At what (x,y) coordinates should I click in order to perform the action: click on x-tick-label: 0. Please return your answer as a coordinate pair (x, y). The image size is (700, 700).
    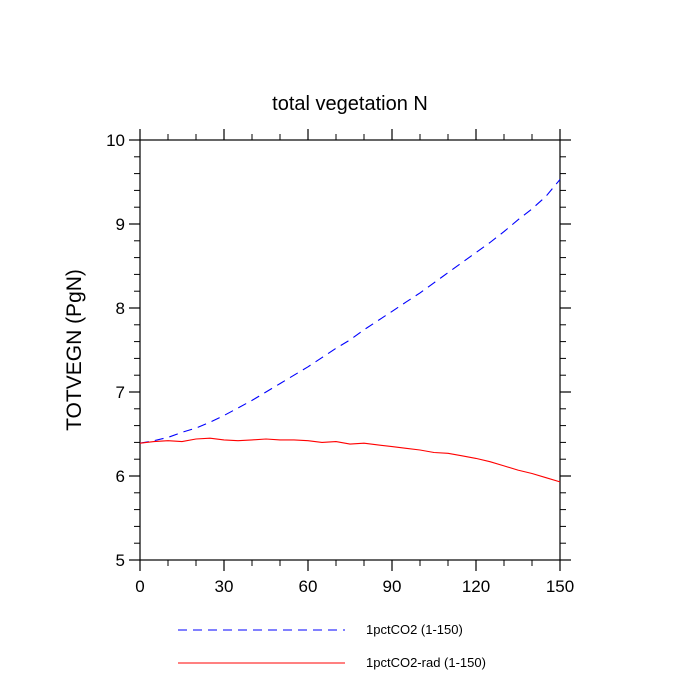
    Looking at the image, I should click on (139, 586).